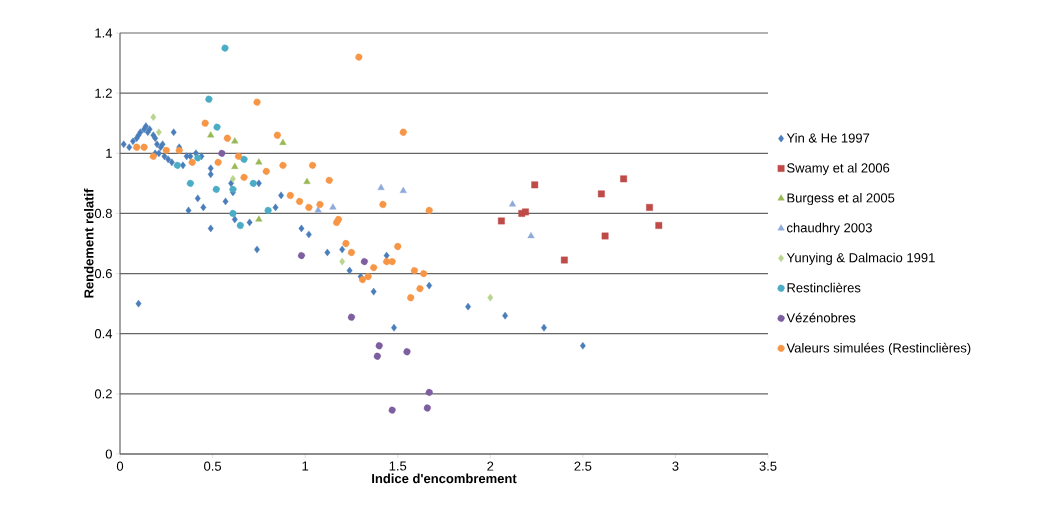 The image size is (1056, 528). Describe the element at coordinates (305, 466) in the screenshot. I see `x-tick-label: 1` at that location.